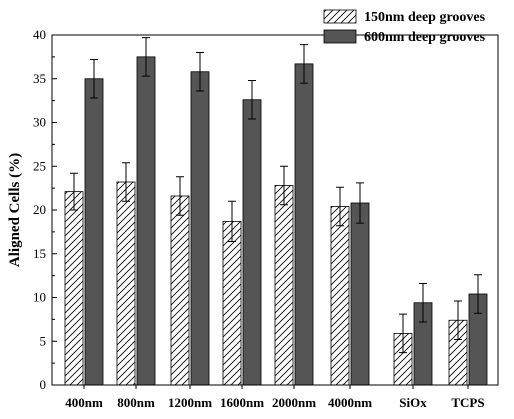 This screenshot has width=514, height=419. I want to click on bar-shallow-1600nm, so click(232, 303).